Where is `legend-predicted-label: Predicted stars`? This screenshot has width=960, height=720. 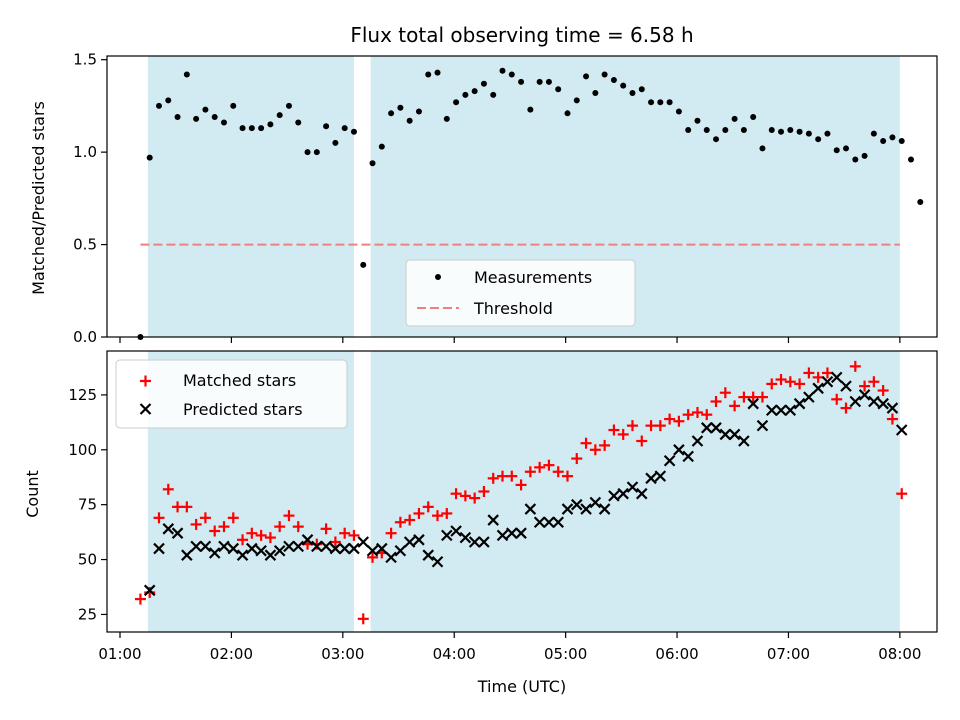
legend-predicted-label: Predicted stars is located at coordinates (243, 409).